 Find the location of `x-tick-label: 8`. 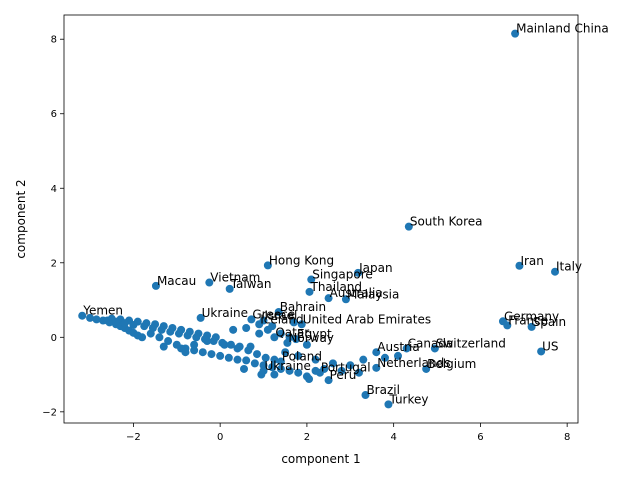

x-tick-label: 8 is located at coordinates (567, 437).